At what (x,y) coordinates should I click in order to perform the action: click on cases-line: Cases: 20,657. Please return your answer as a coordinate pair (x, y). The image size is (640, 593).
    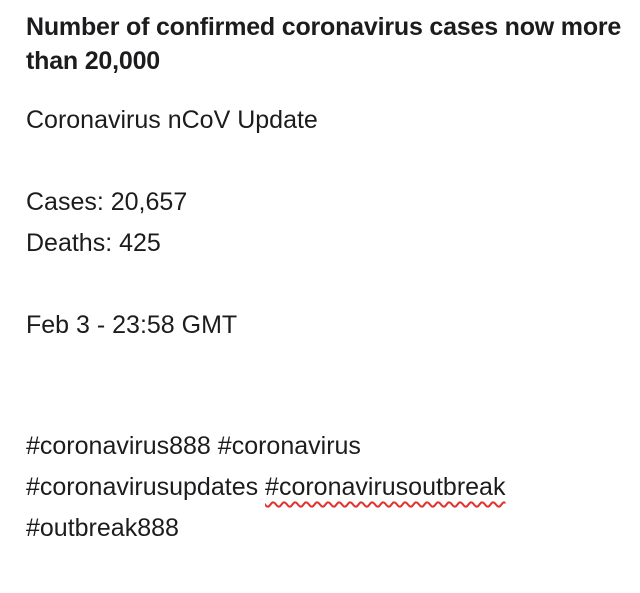
    Looking at the image, I should click on (107, 202).